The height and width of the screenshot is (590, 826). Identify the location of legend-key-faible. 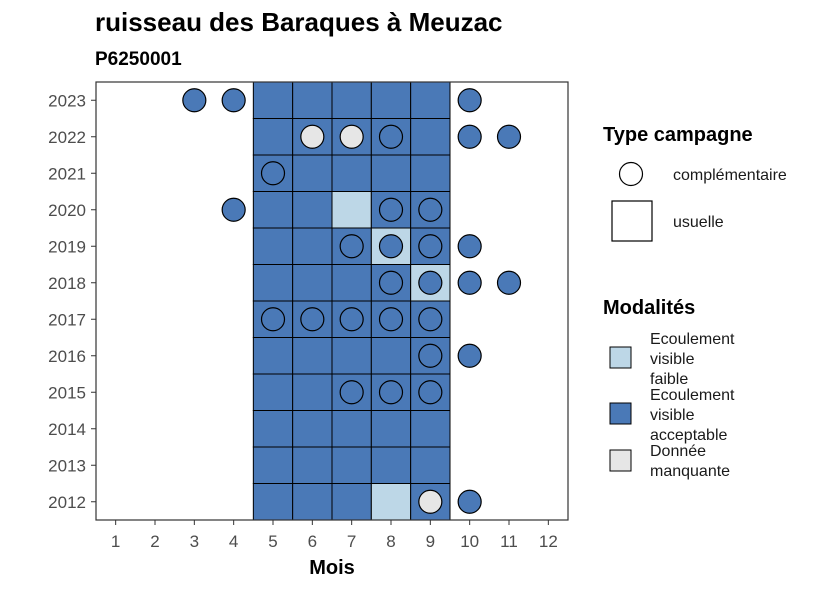
(620, 357).